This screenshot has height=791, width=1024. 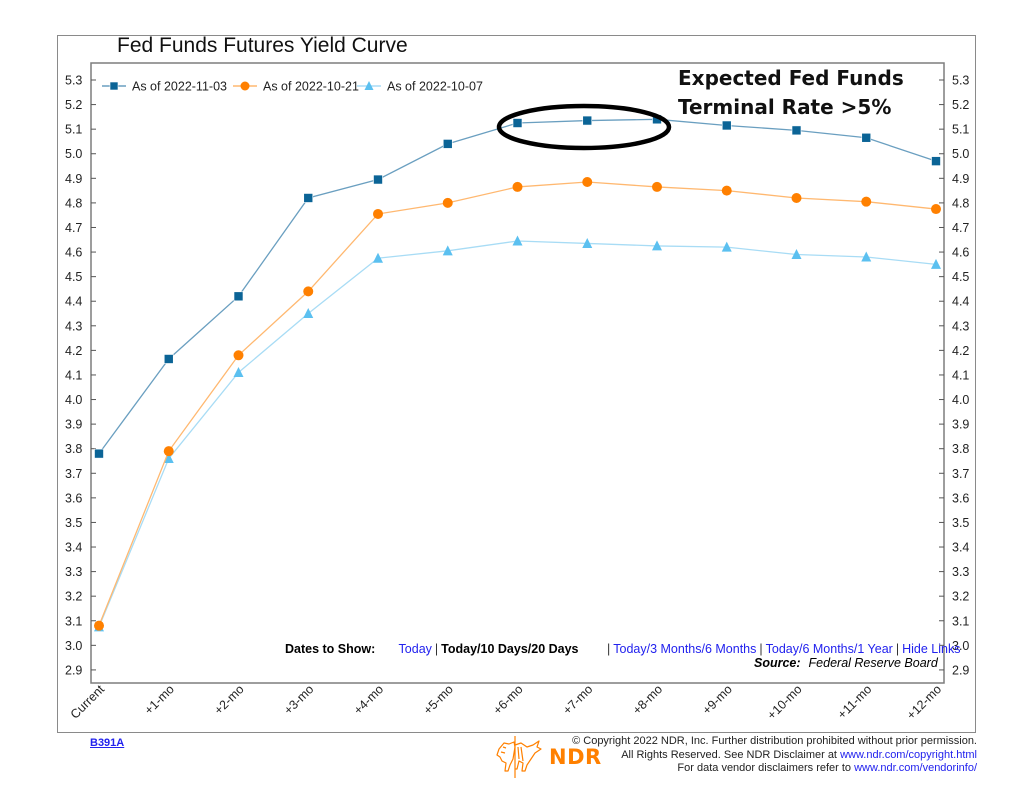 What do you see at coordinates (107, 743) in the screenshot?
I see `chart-id-link: B391A` at bounding box center [107, 743].